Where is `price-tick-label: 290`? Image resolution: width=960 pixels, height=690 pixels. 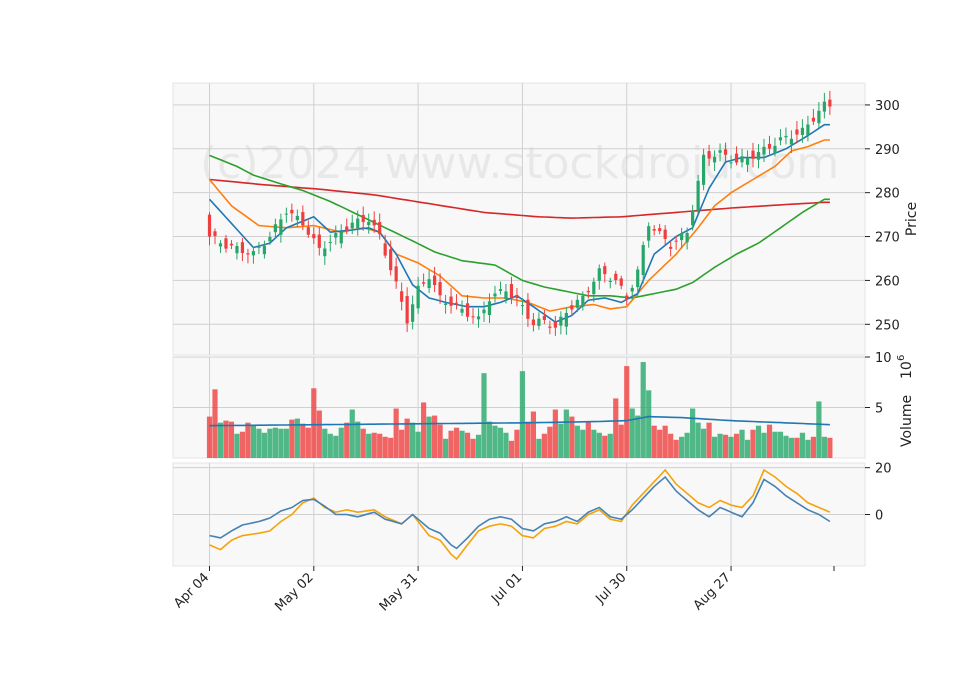
price-tick-label: 290 is located at coordinates (887, 150).